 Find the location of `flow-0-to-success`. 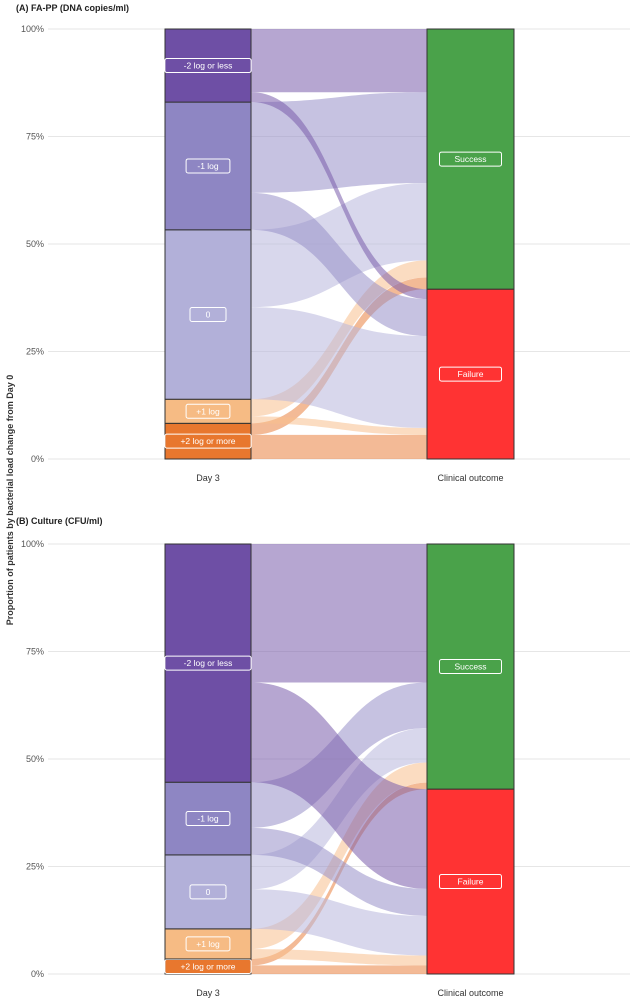

flow-0-to-success is located at coordinates (339, 245).